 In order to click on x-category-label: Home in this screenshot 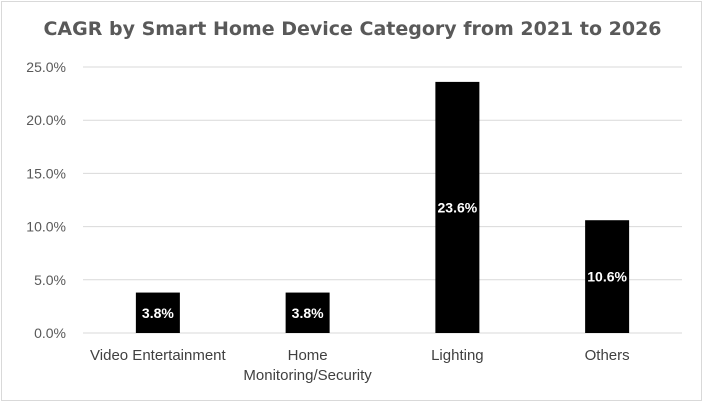, I will do `click(308, 355)`.